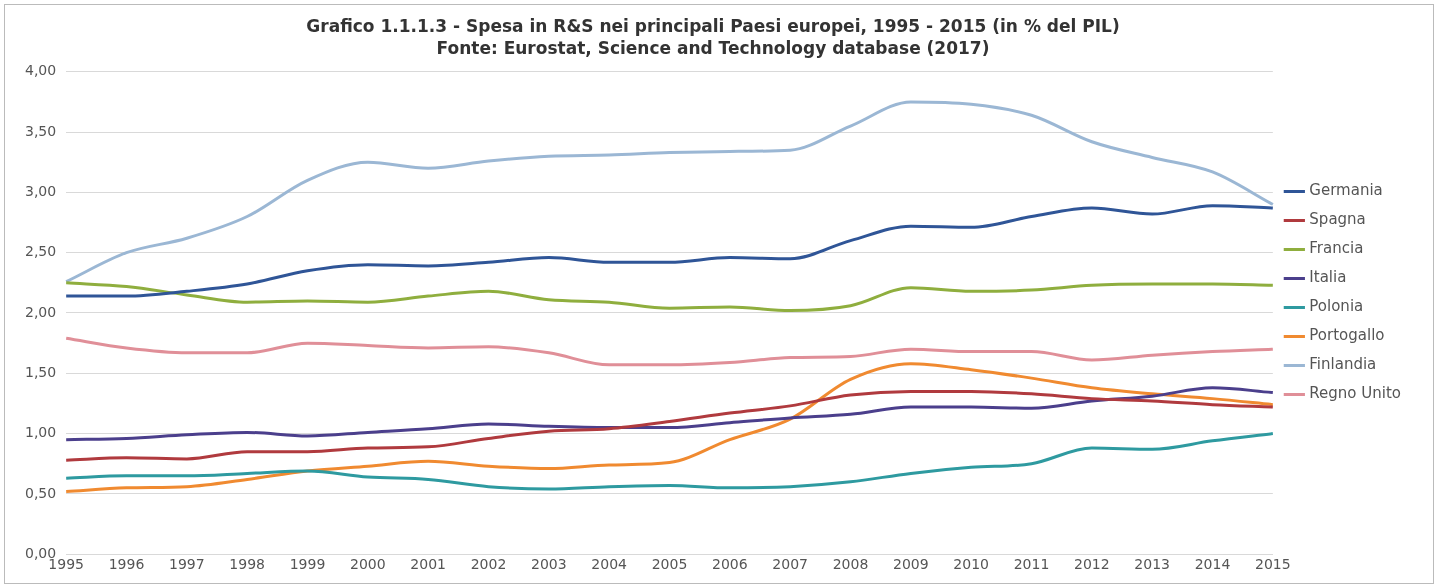  I want to click on x-tick-label: 1999, so click(307, 564).